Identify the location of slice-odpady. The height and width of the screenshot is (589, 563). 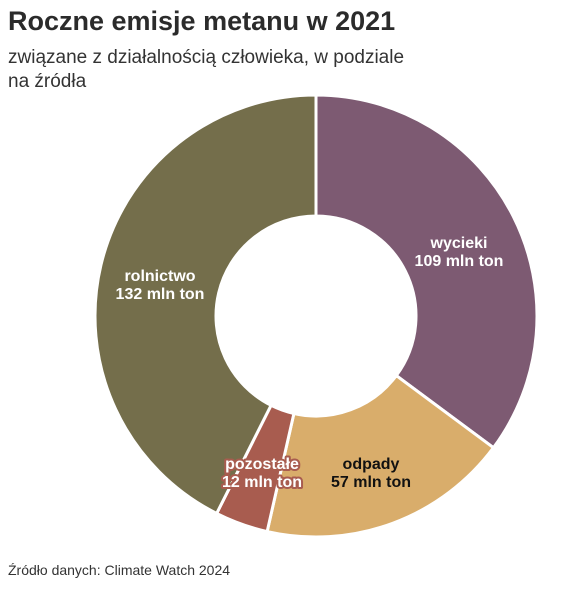
(380, 456).